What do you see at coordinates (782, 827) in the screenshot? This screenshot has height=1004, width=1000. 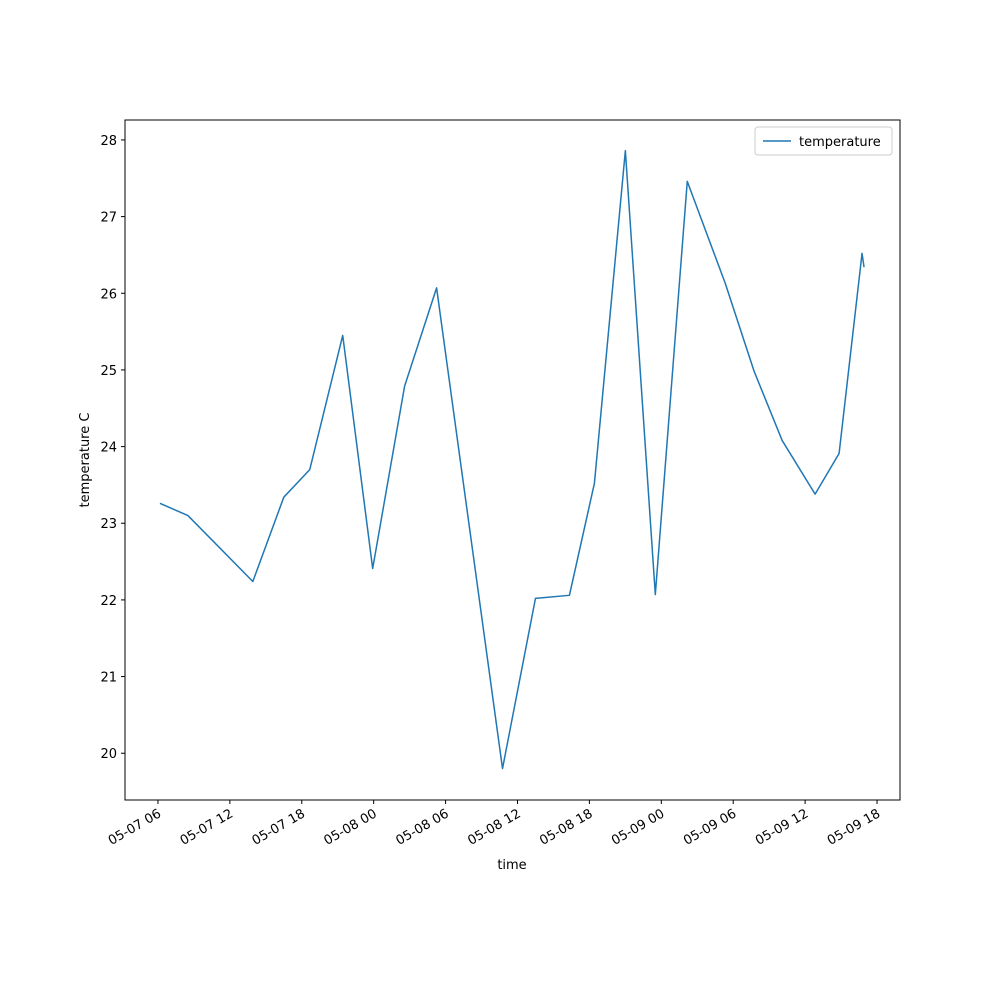 I see `x-tick-label: 05-09 12` at bounding box center [782, 827].